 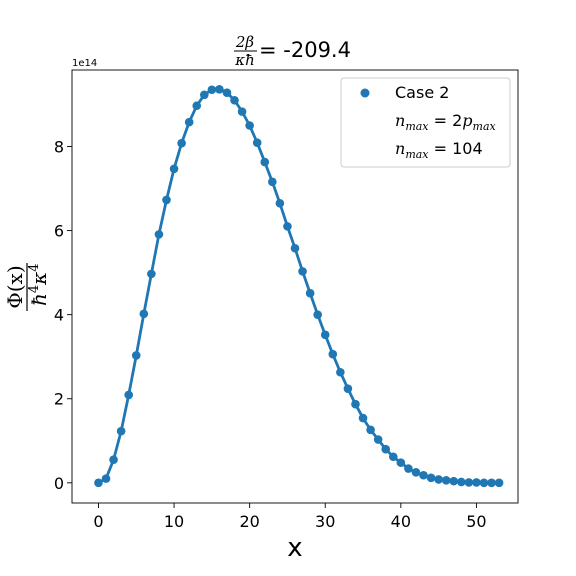 I want to click on legend-line1-sub: max, so click(x=417, y=126).